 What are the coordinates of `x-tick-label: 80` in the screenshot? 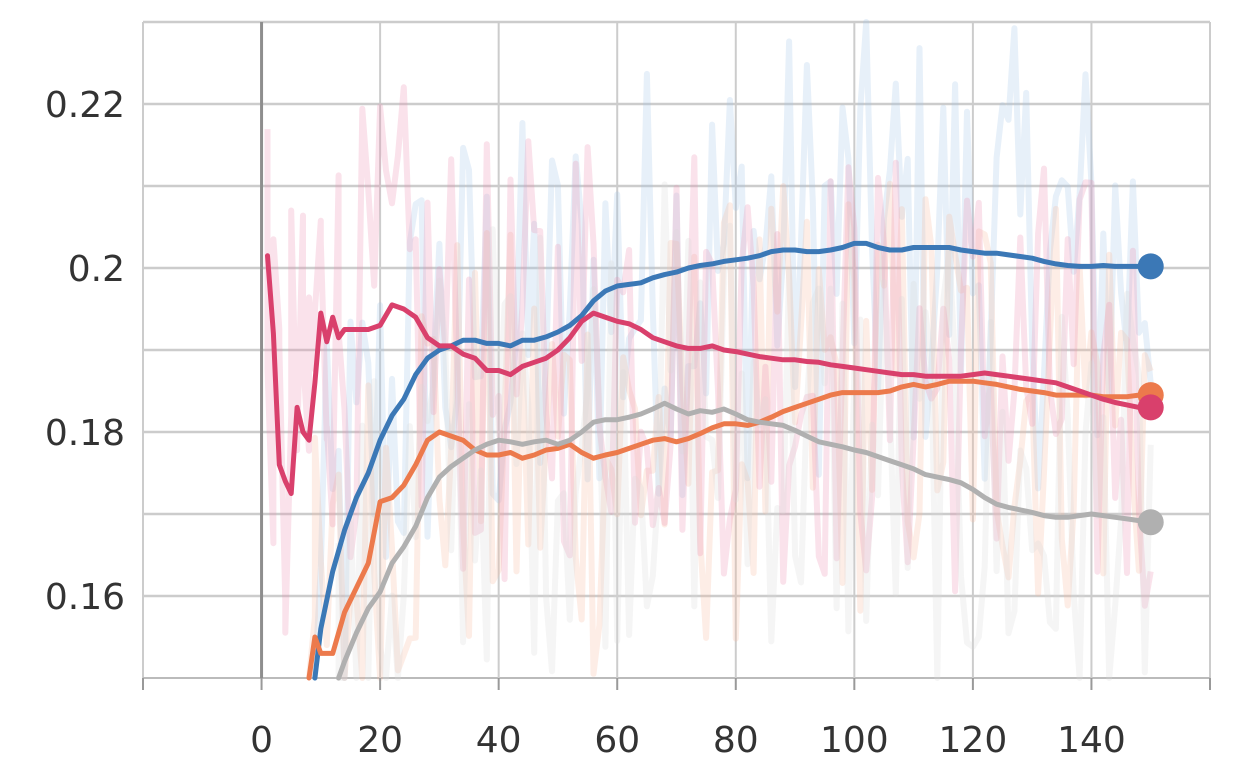 It's located at (736, 740).